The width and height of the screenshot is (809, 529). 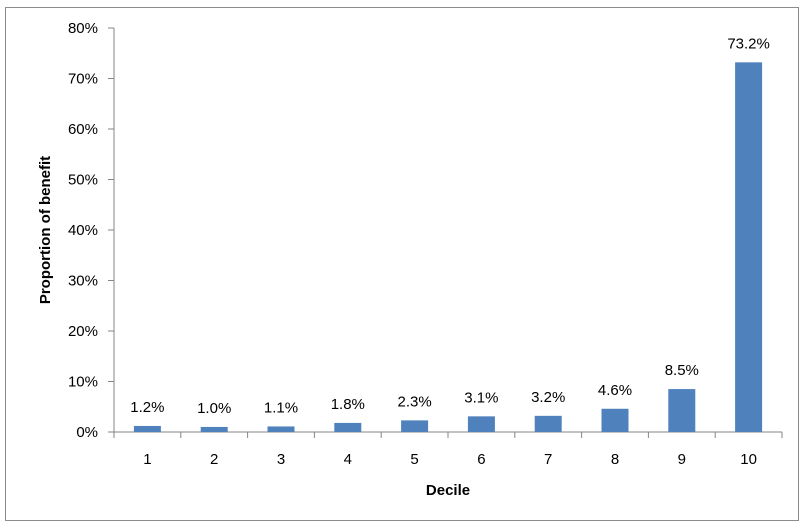 I want to click on x-tick-label: 6, so click(x=481, y=459).